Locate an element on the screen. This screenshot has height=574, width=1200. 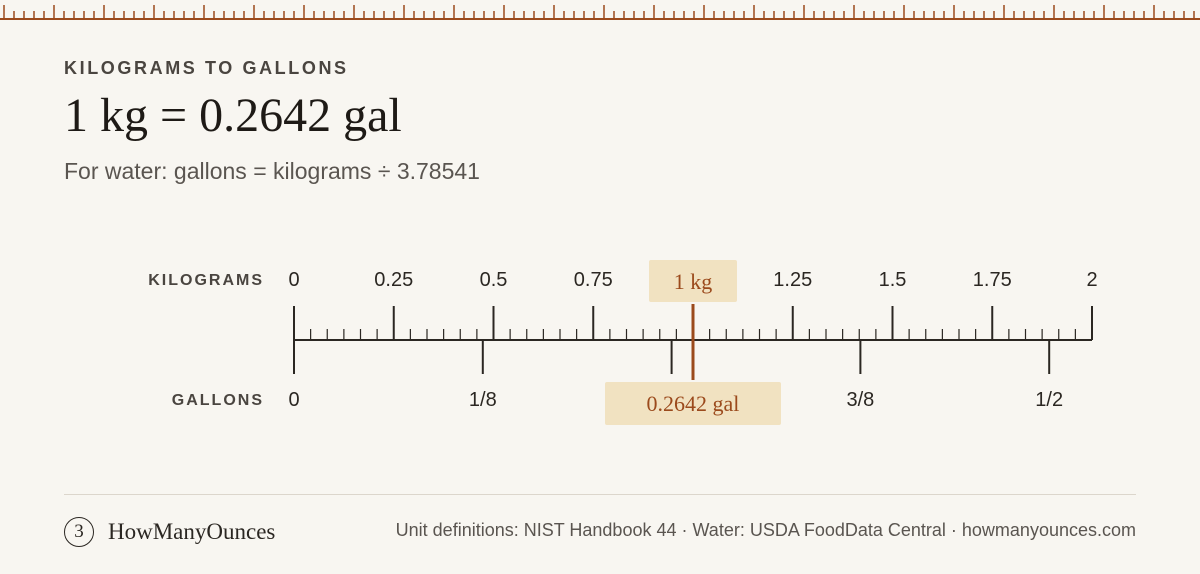
kilograms-tick-label: 0.25 is located at coordinates (393, 280).